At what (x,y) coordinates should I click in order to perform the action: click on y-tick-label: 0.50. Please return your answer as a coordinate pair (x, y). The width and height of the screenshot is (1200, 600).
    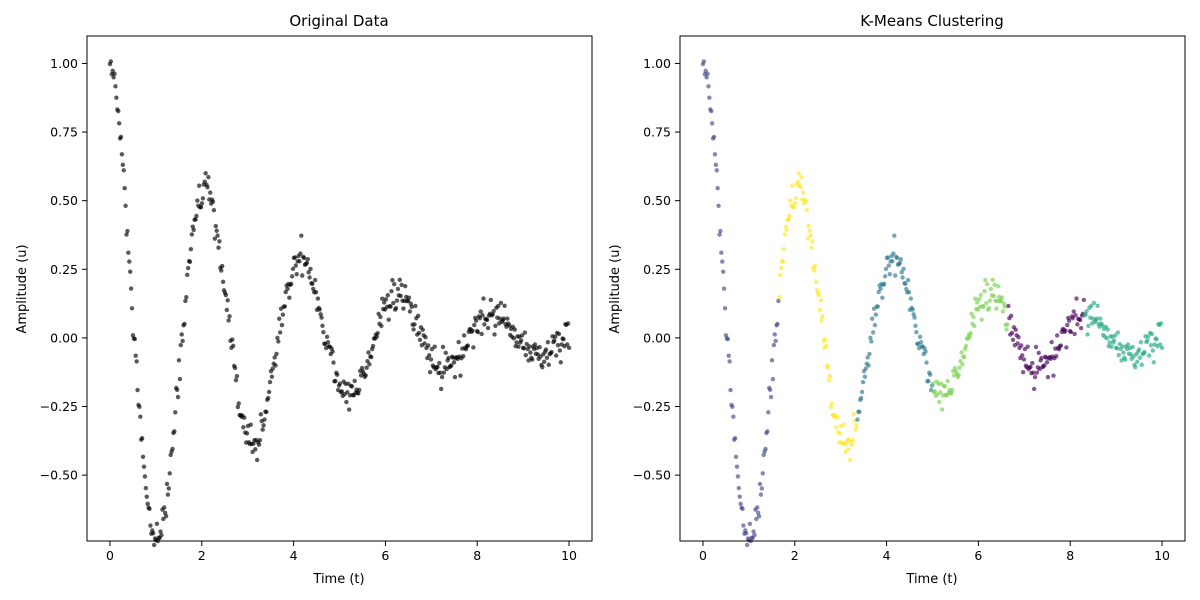
    Looking at the image, I should click on (657, 200).